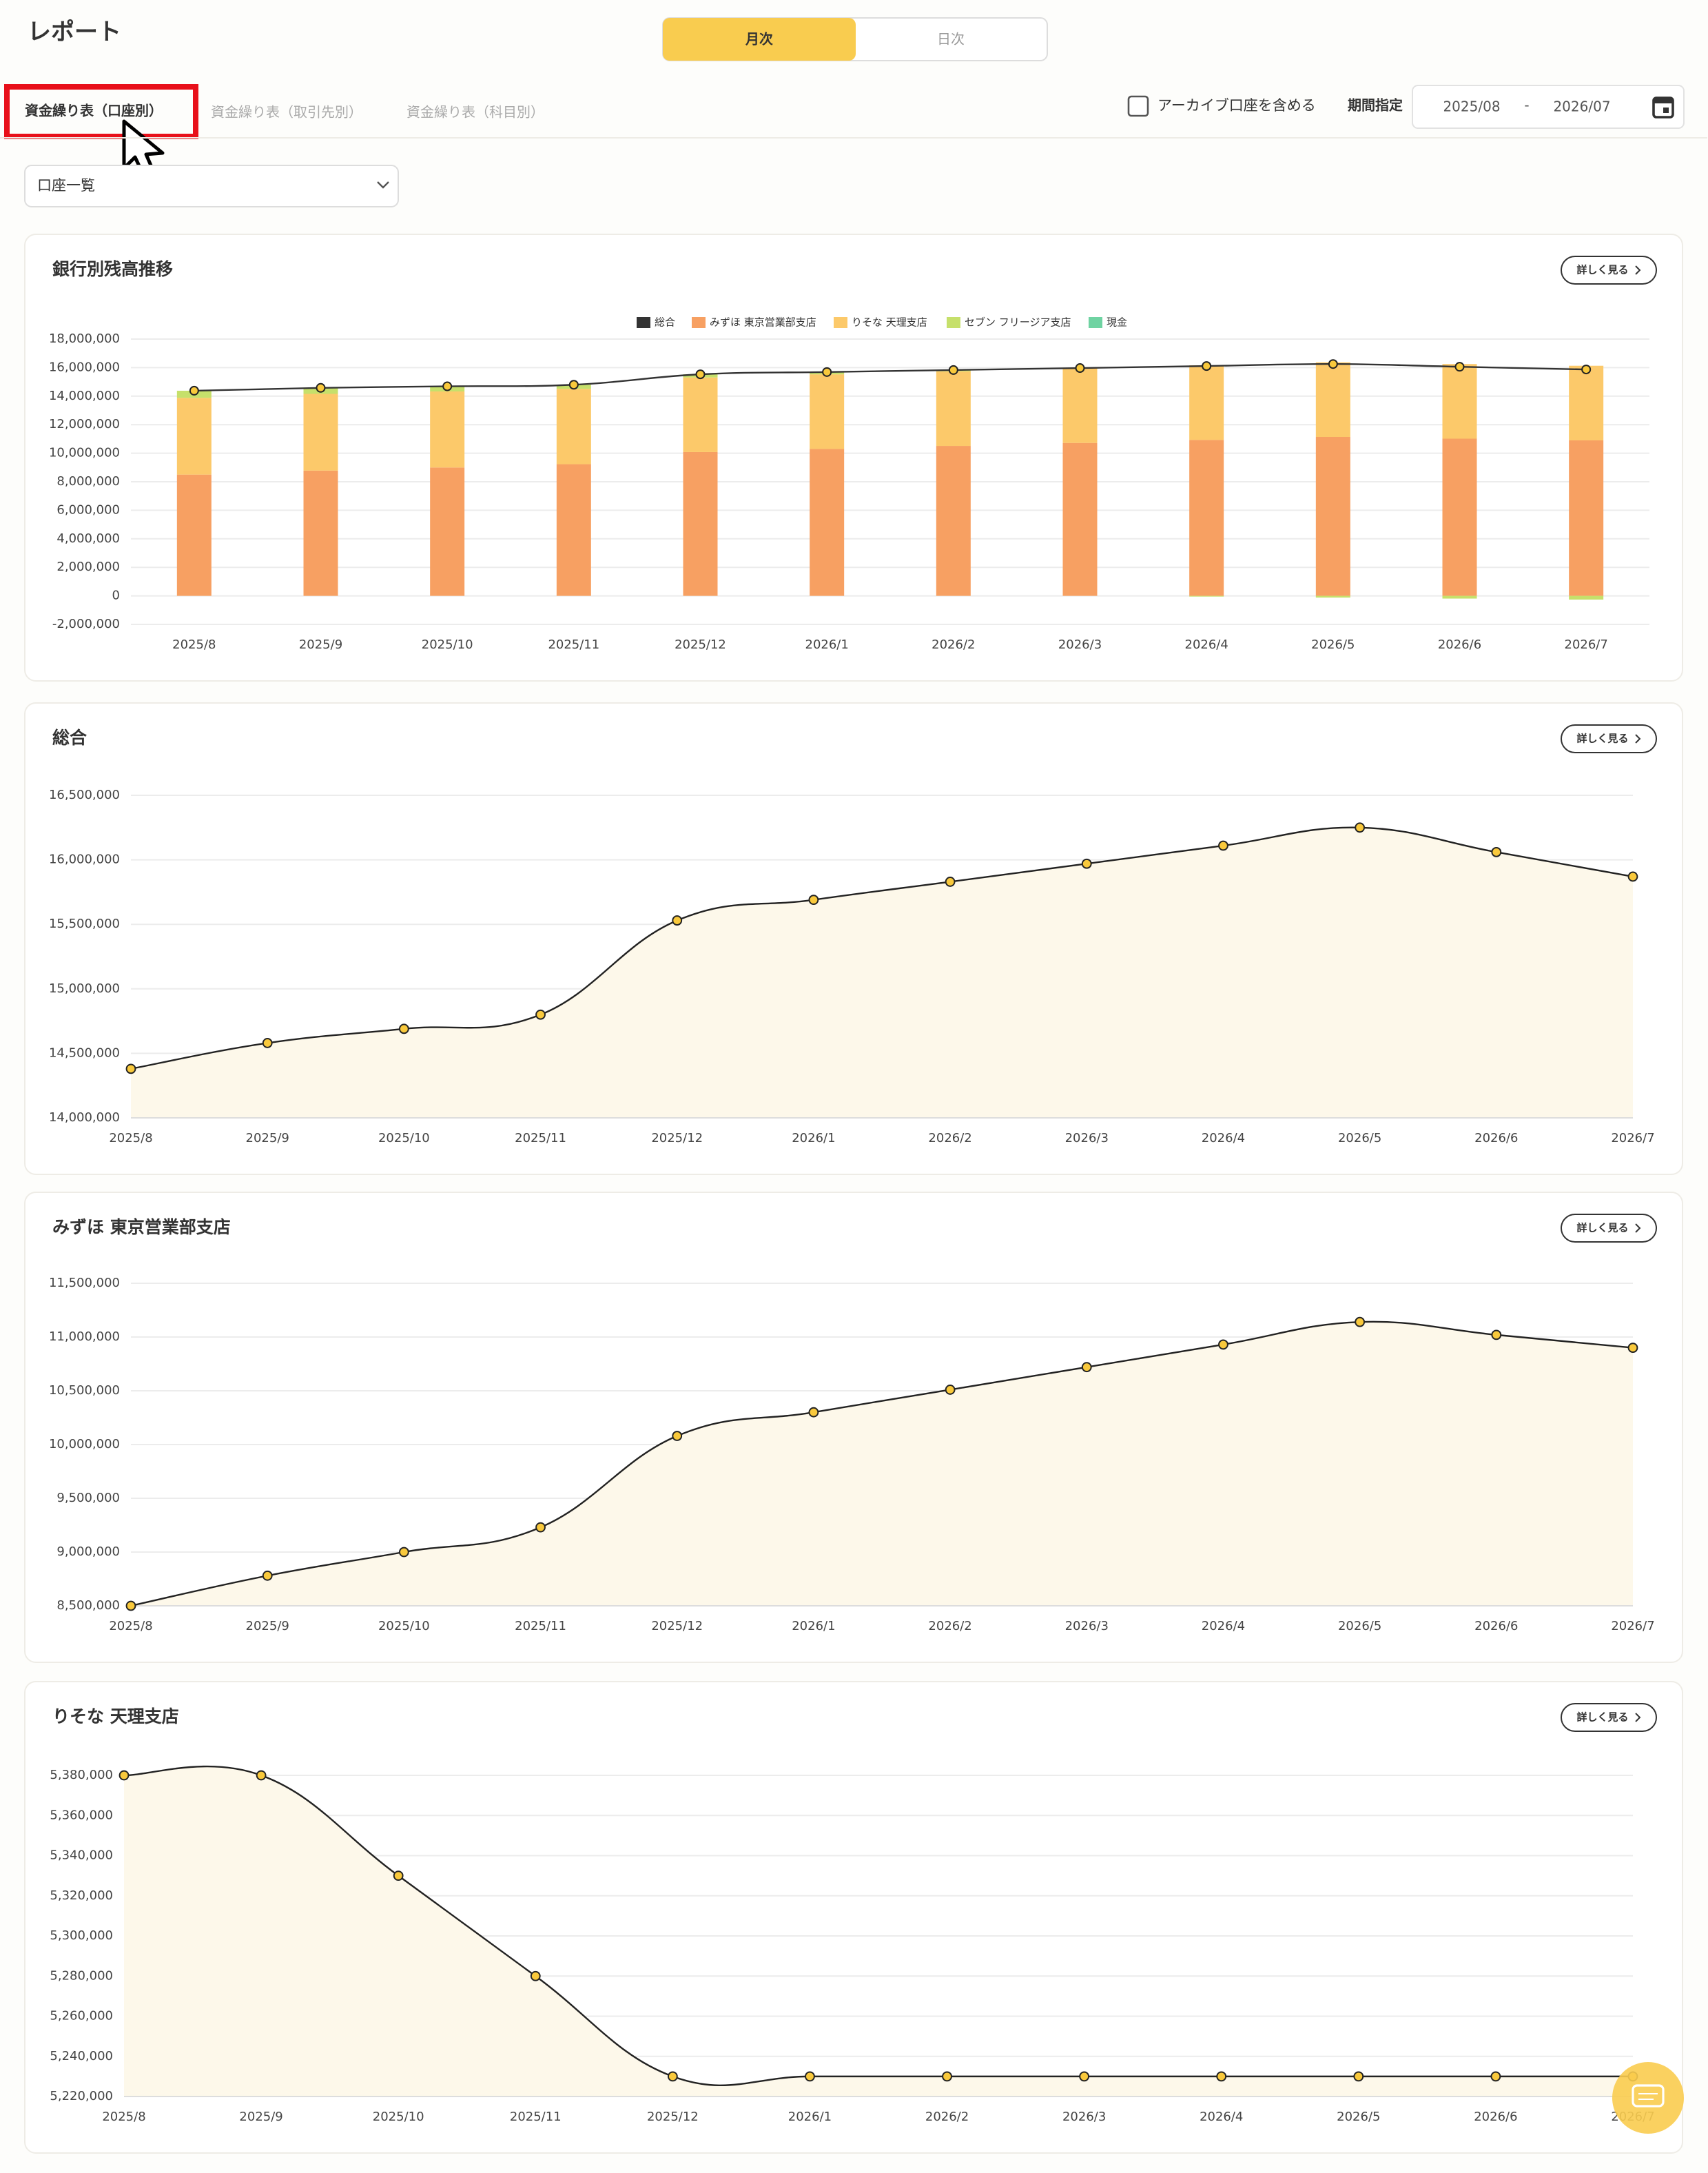 This screenshot has width=1708, height=2173. I want to click on legend-swatch, so click(840, 322).